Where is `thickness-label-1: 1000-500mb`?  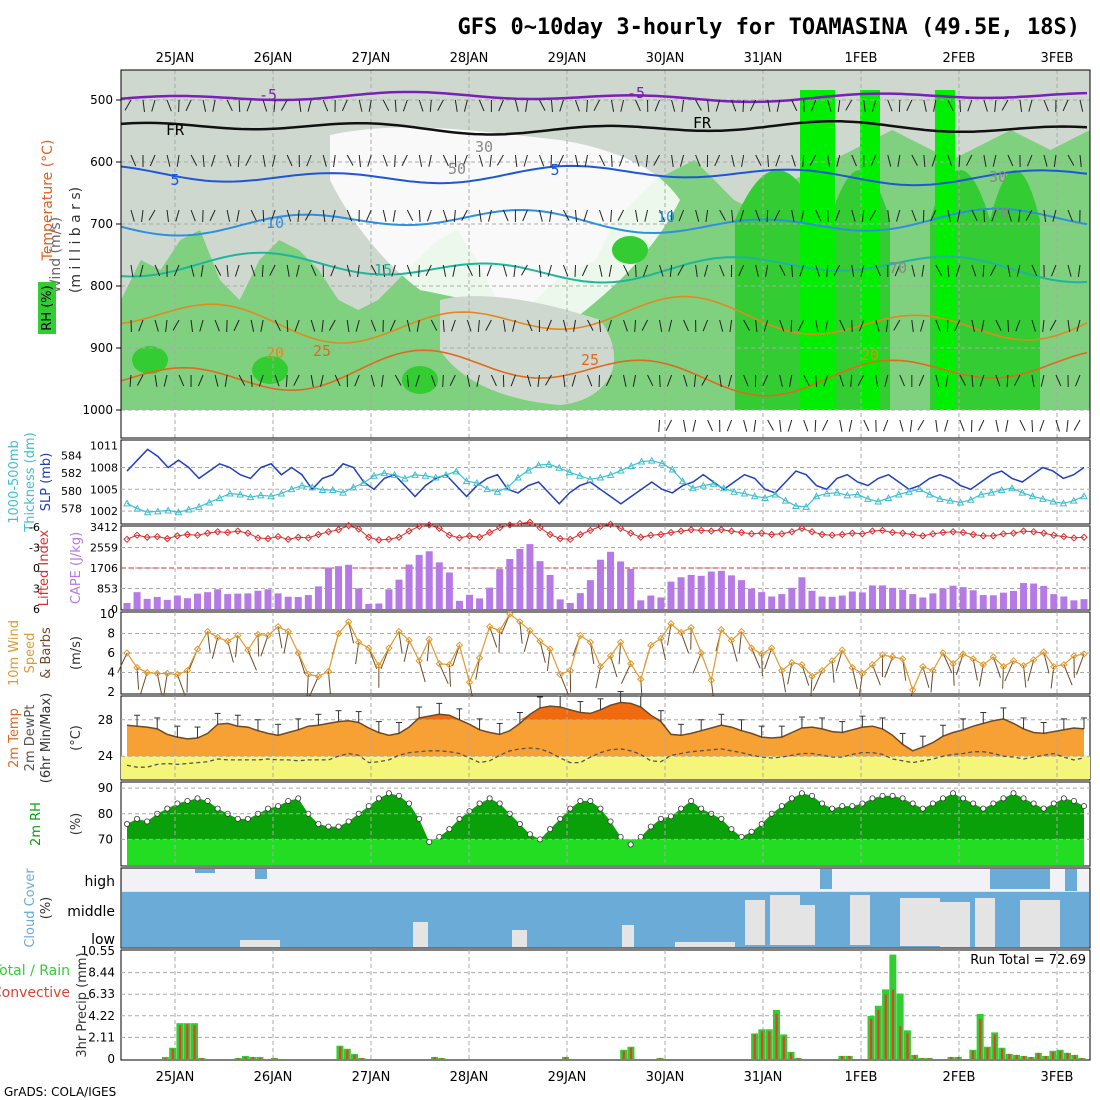 thickness-label-1: 1000-500mb is located at coordinates (14, 482).